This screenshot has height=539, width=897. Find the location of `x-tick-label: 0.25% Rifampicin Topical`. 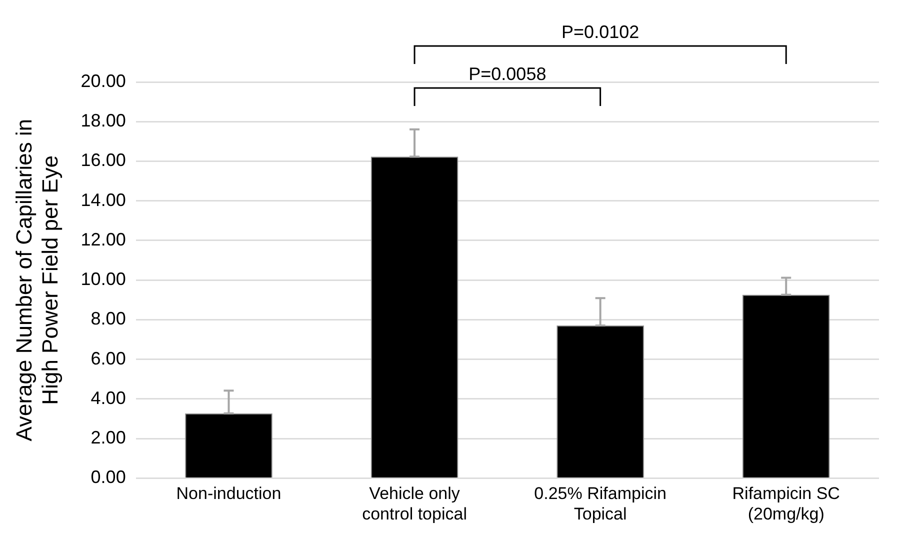

x-tick-label: 0.25% Rifampicin Topical is located at coordinates (600, 504).